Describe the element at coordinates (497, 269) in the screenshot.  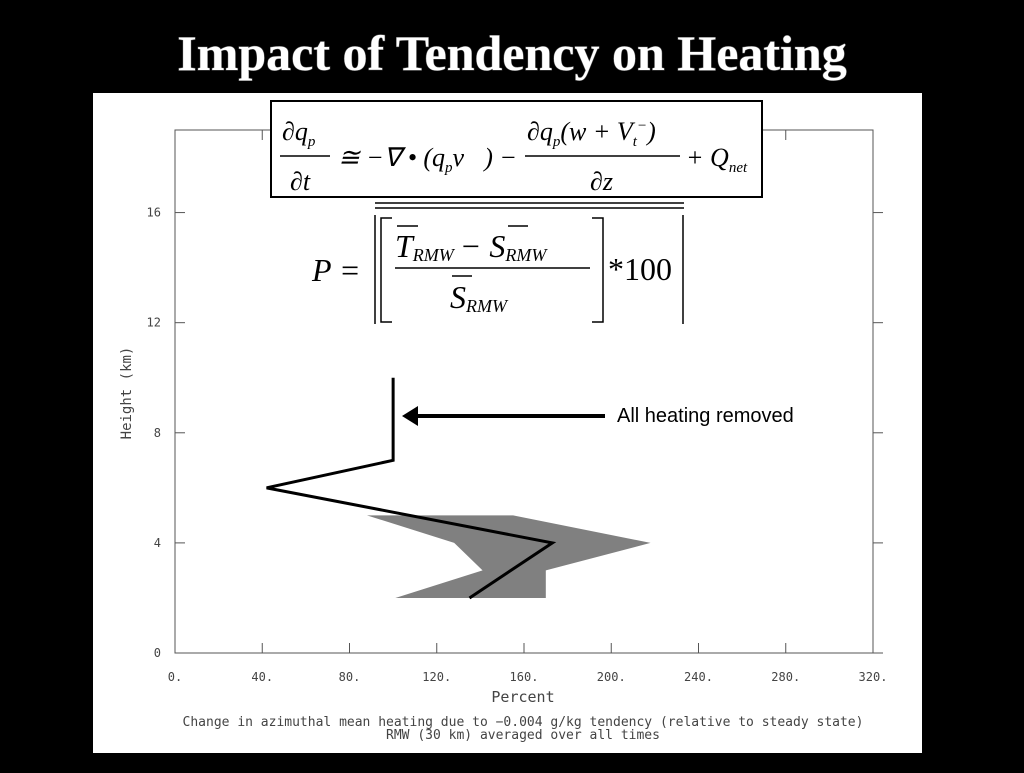
I see `equation-2: P = TRMW − SRMW SRMW *100` at that location.